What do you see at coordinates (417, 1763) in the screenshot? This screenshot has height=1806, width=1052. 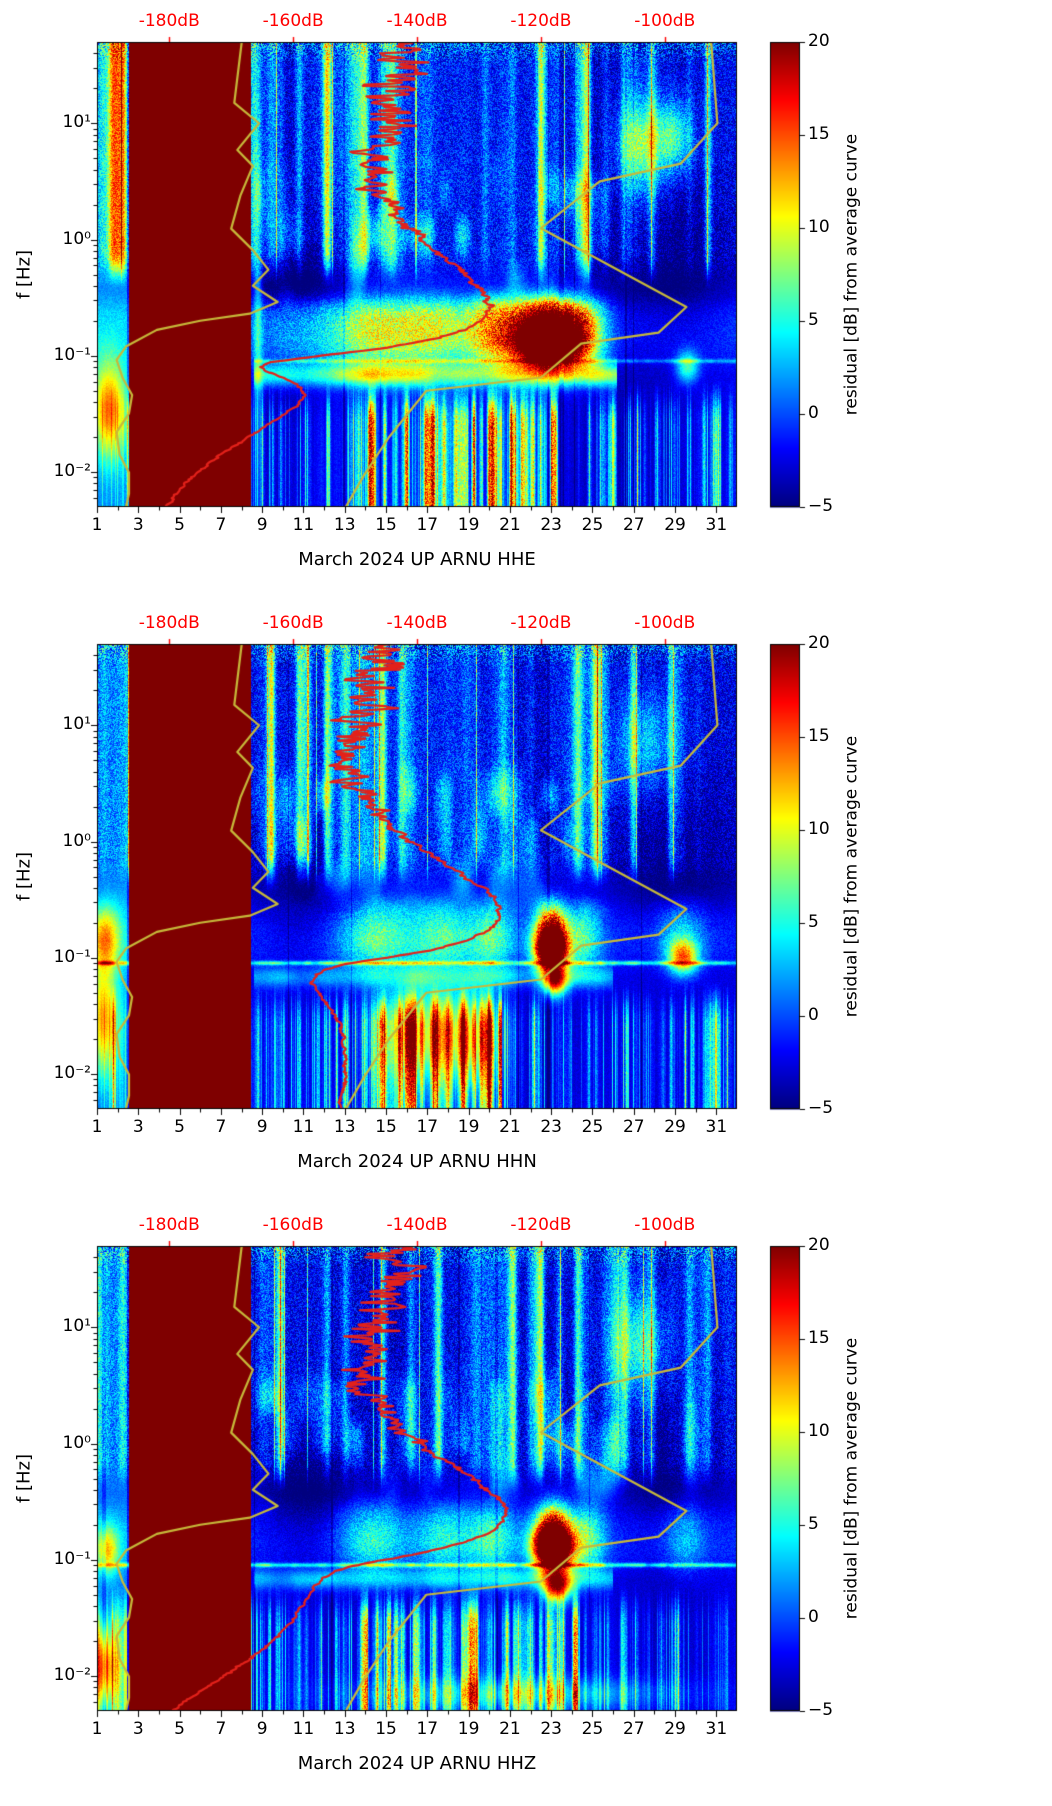 I see `x-axis-label: March 2024 UP ARNU HHZ` at bounding box center [417, 1763].